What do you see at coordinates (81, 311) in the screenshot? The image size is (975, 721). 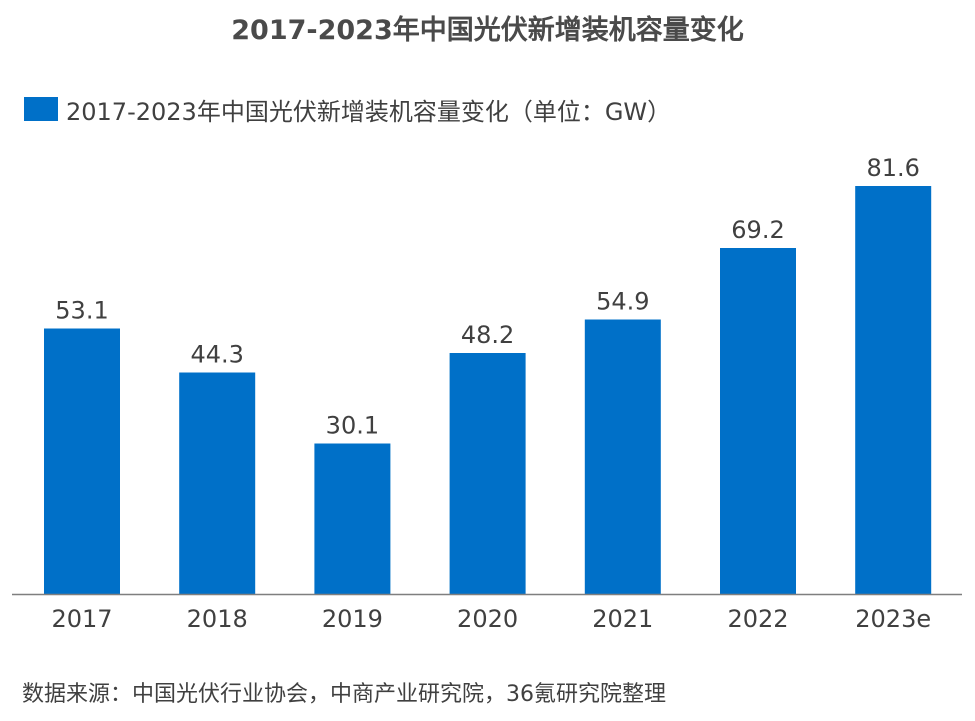 I see `value-label-2017: 53.1` at bounding box center [81, 311].